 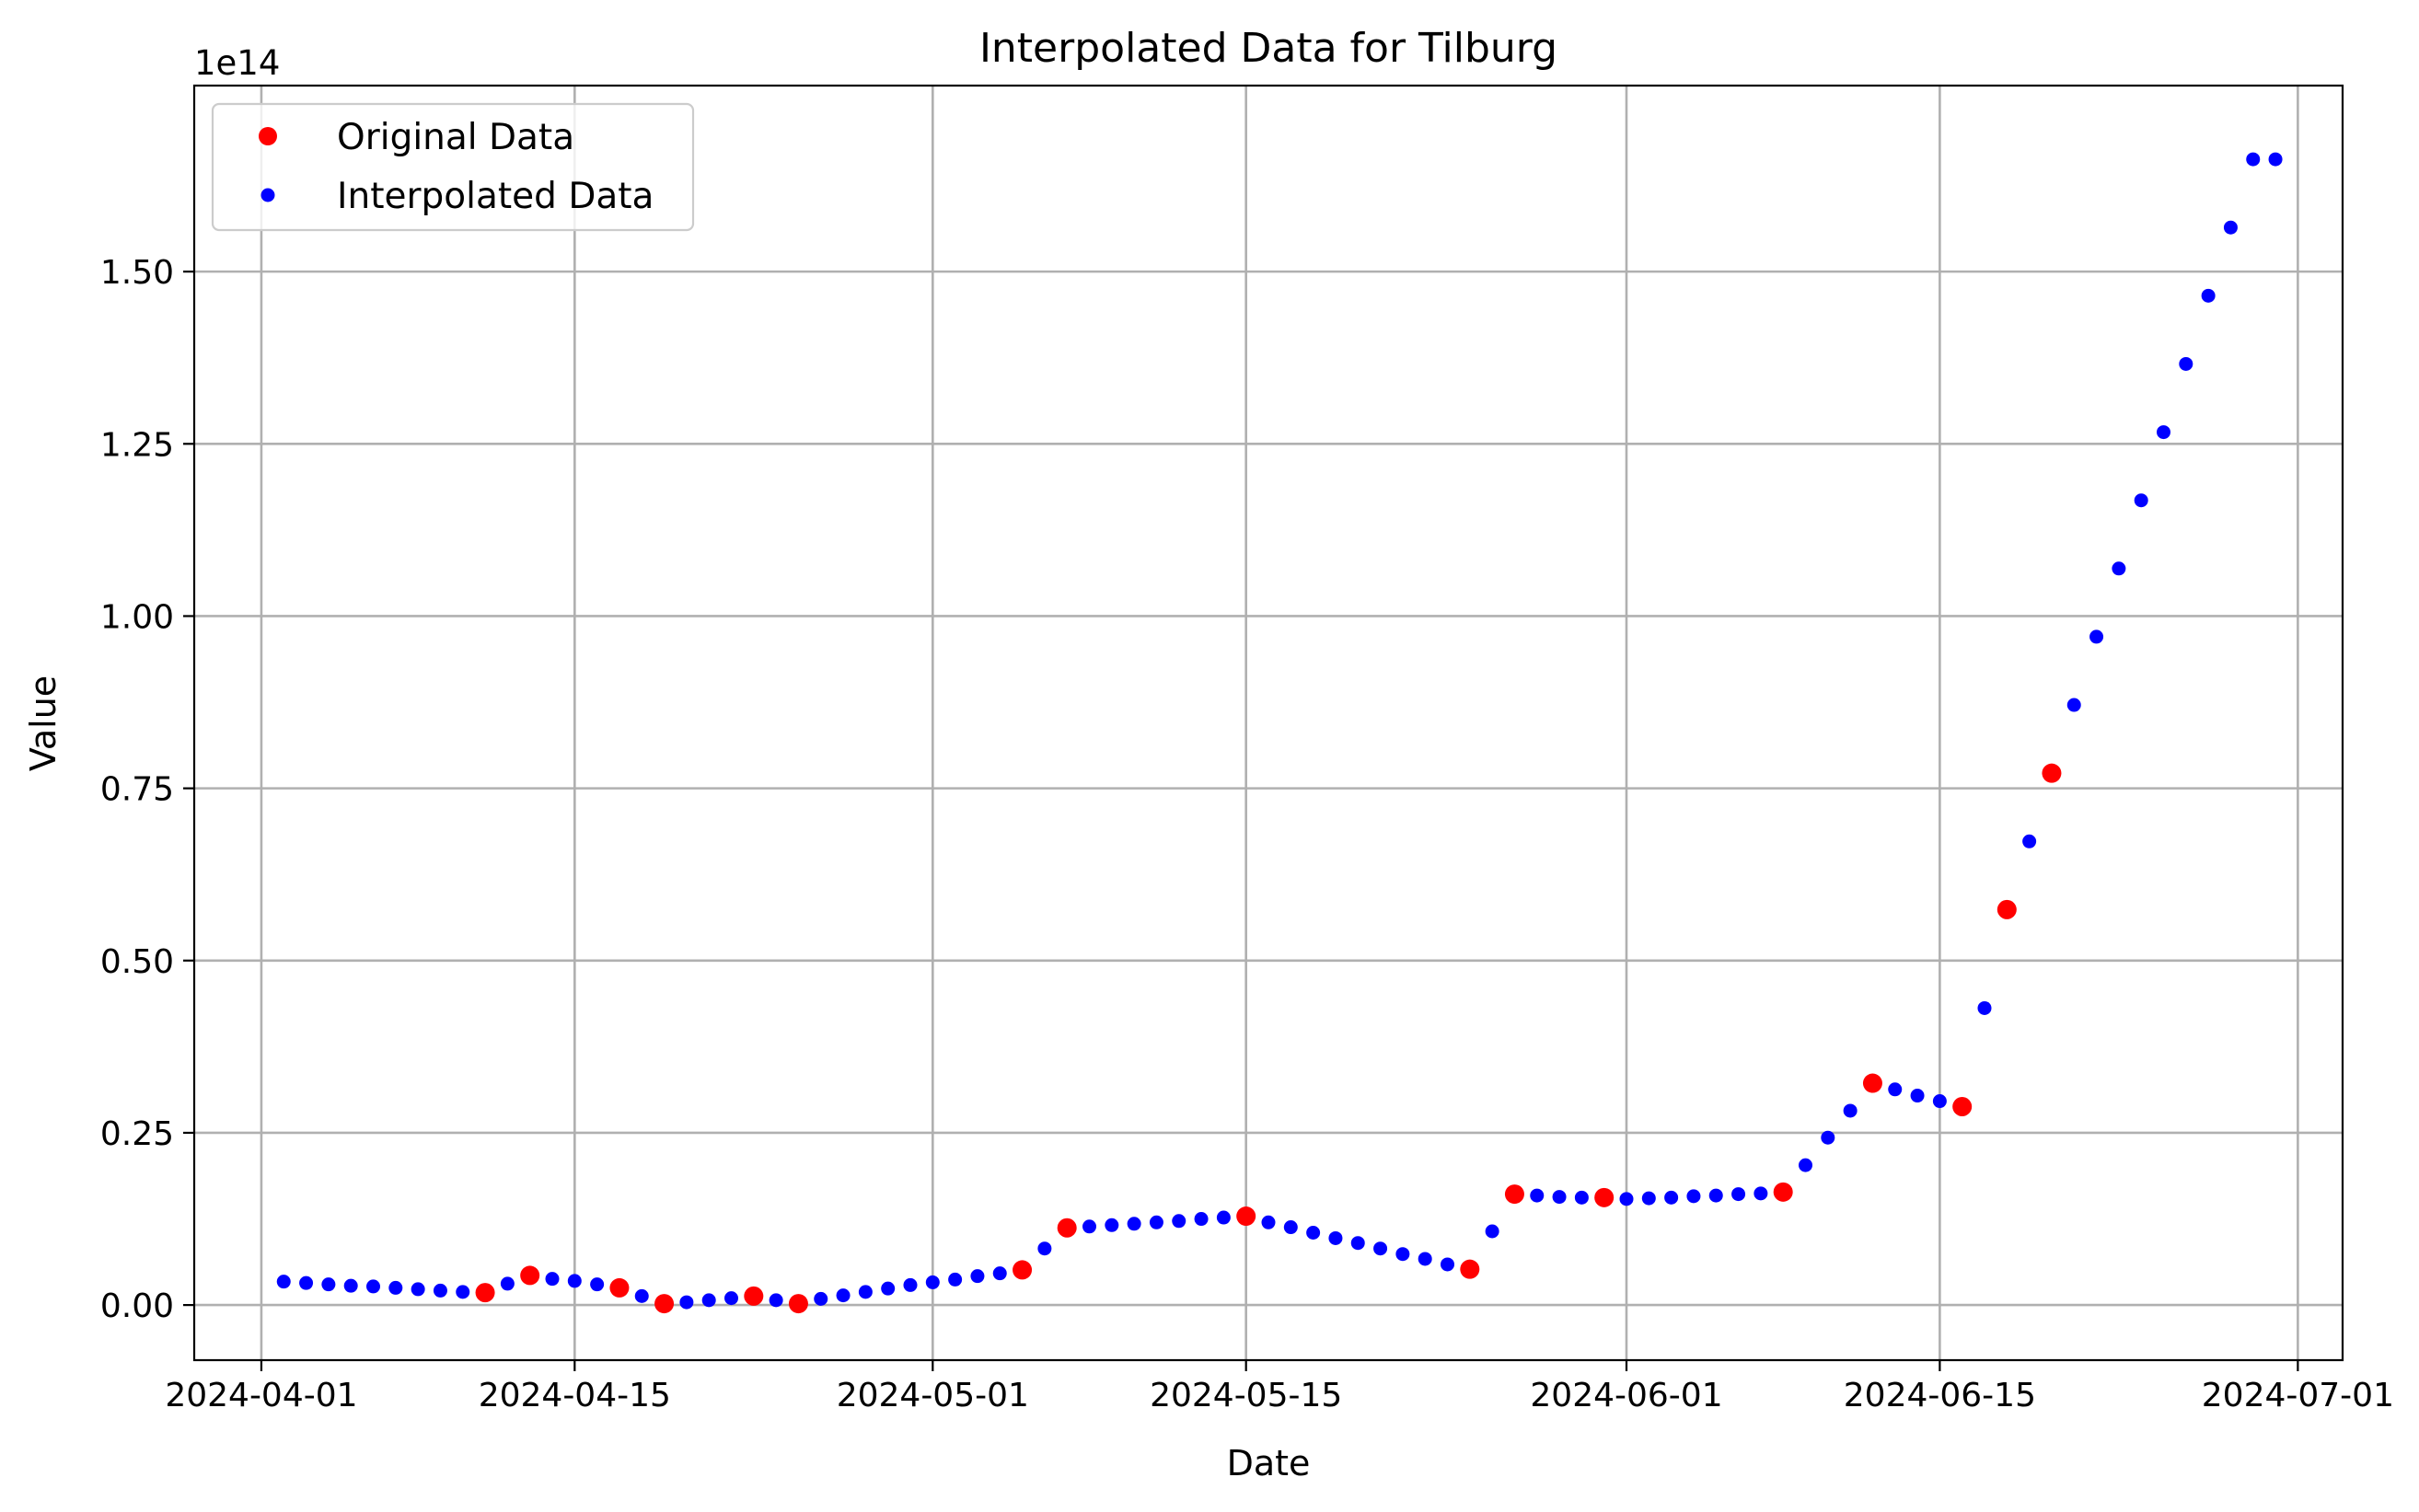 I want to click on x-axis-label: Date, so click(x=1269, y=1463).